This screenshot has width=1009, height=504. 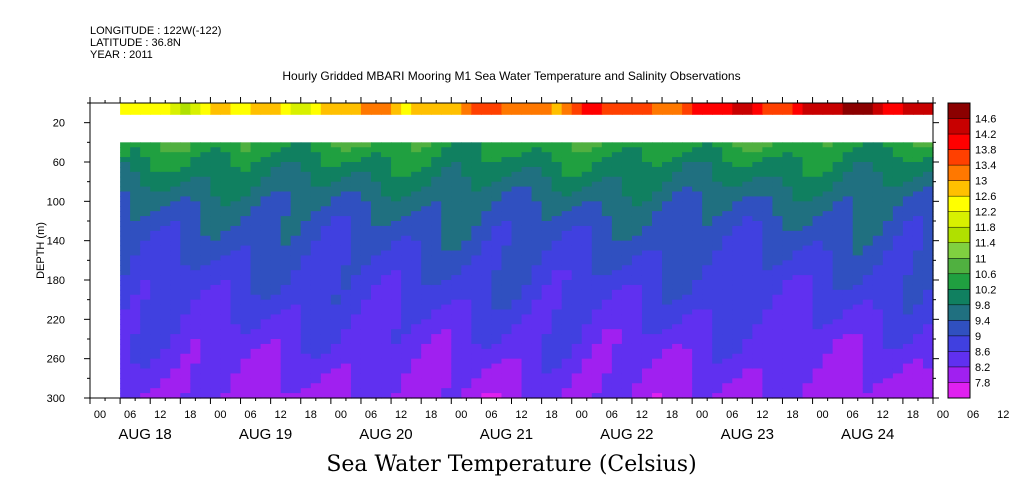 I want to click on colorbar-label: 13, so click(x=981, y=182).